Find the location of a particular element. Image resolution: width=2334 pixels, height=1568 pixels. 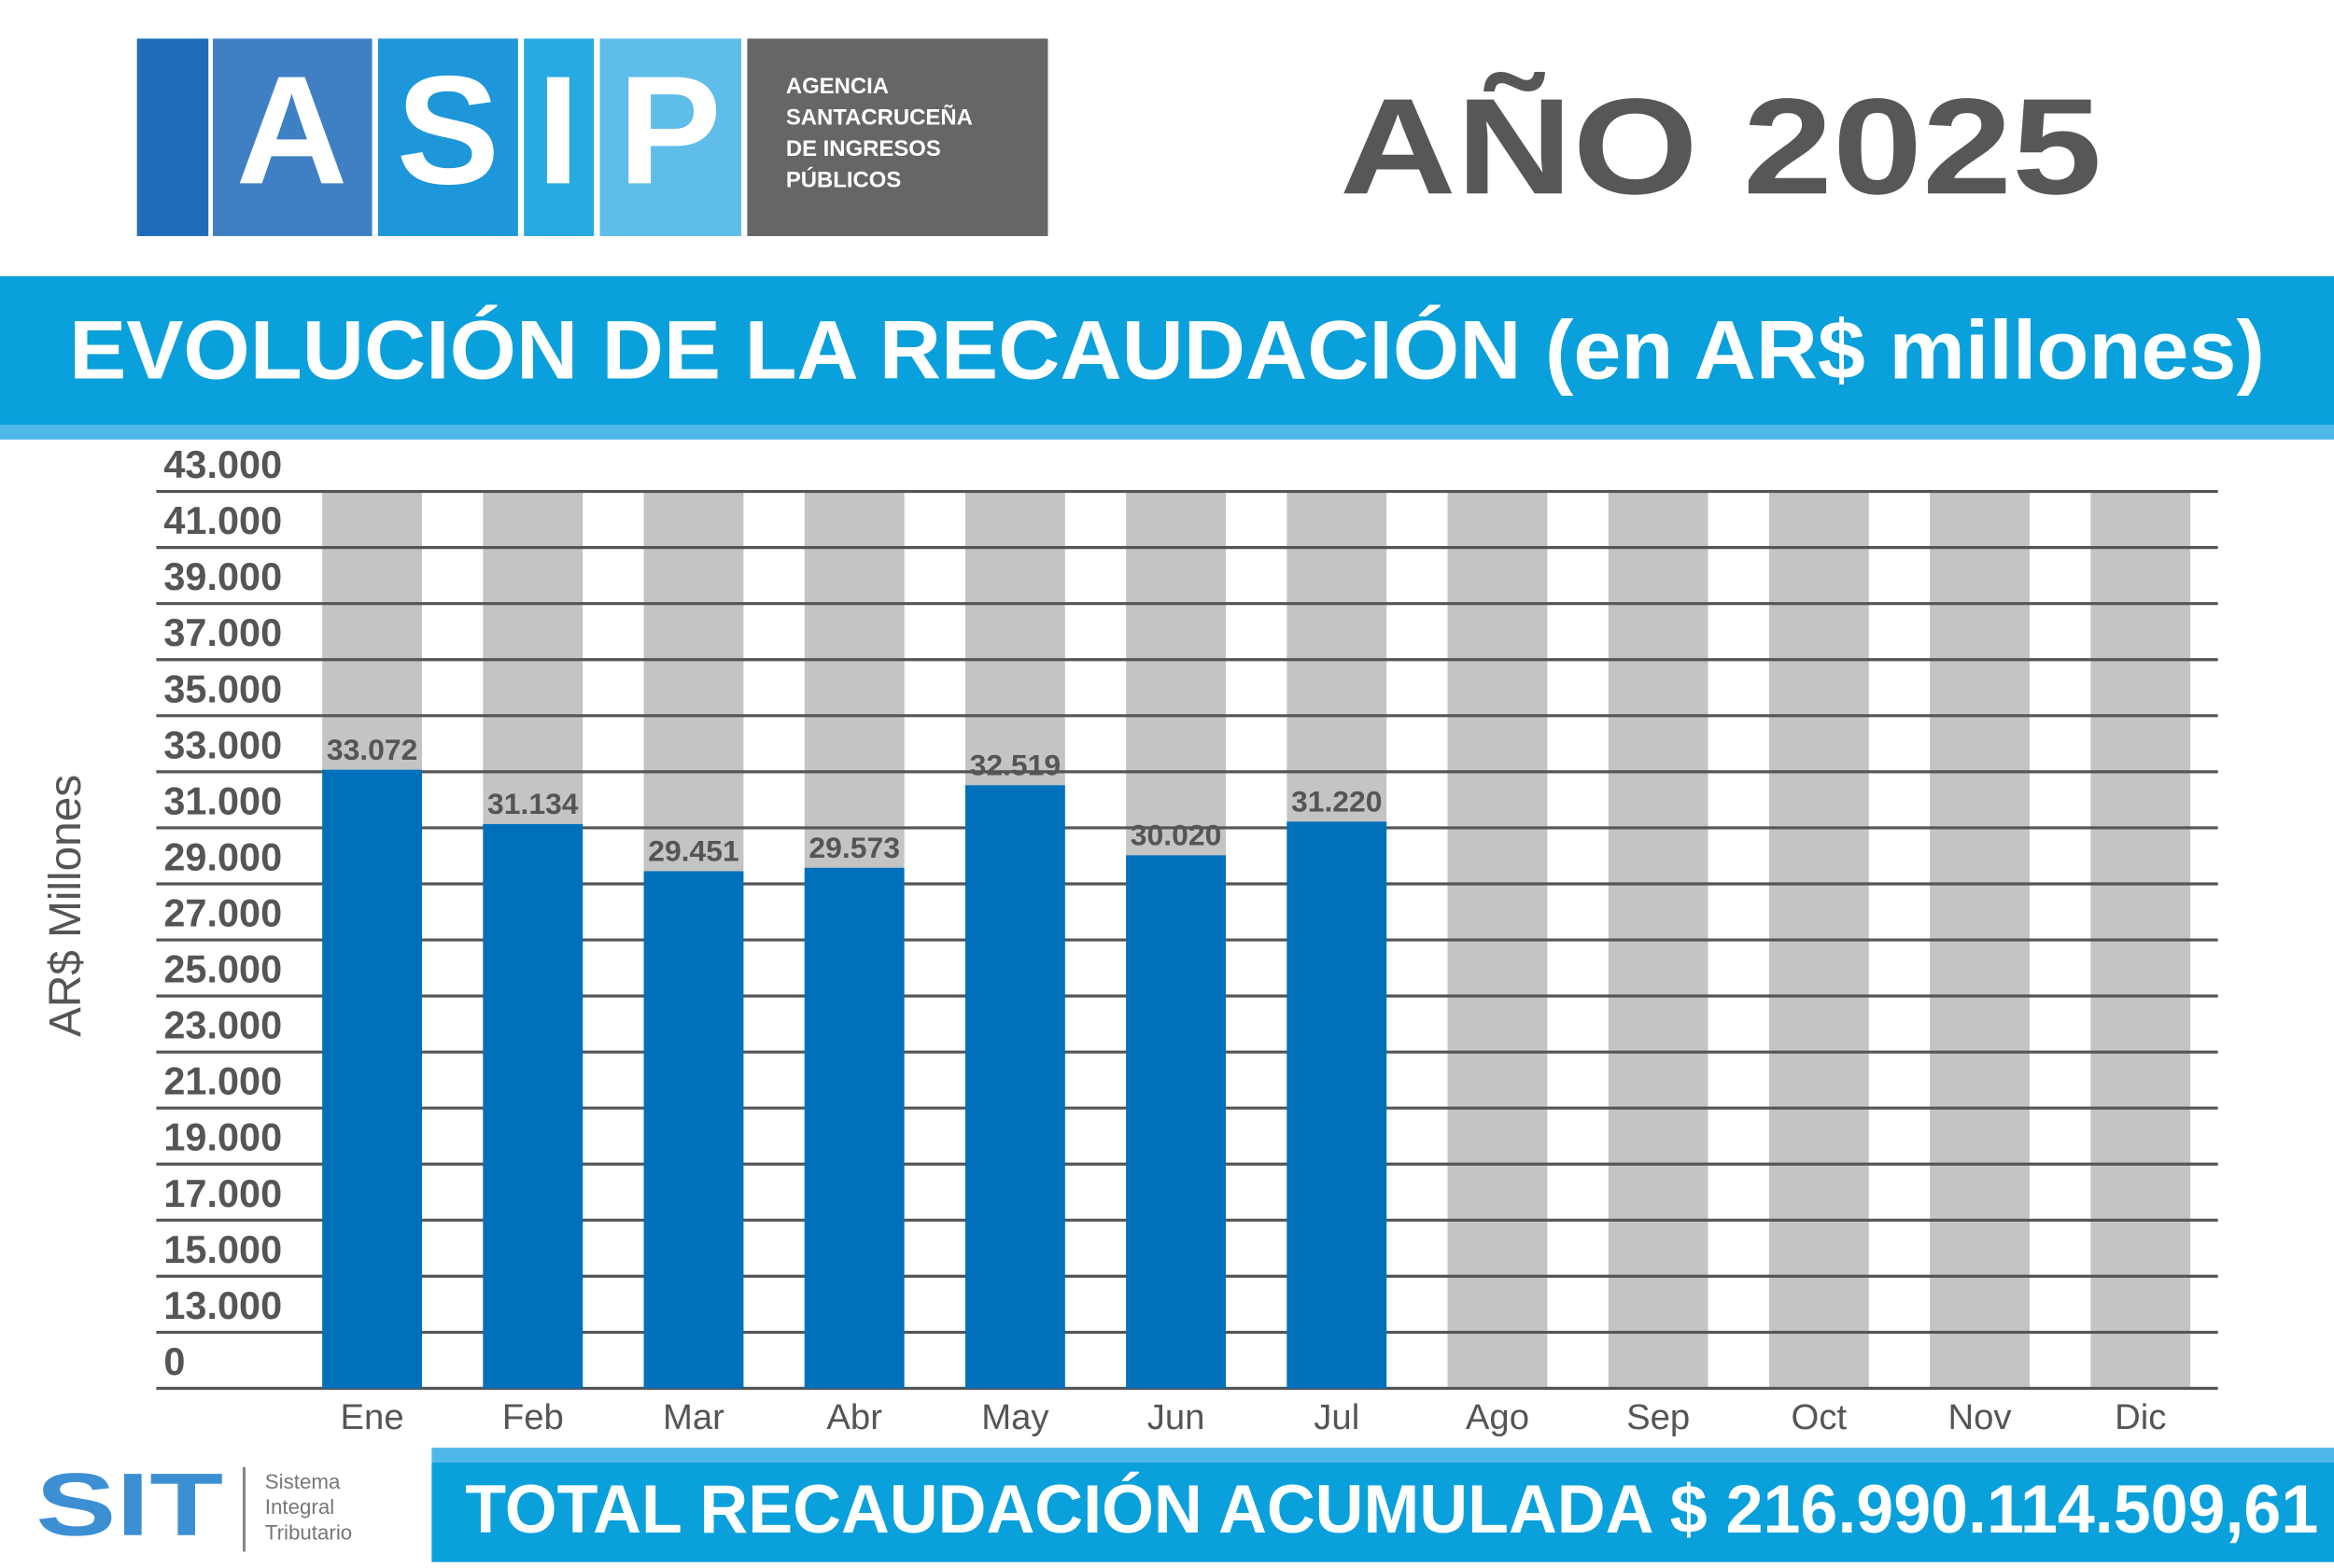

logo-letter: S is located at coordinates (448, 131).